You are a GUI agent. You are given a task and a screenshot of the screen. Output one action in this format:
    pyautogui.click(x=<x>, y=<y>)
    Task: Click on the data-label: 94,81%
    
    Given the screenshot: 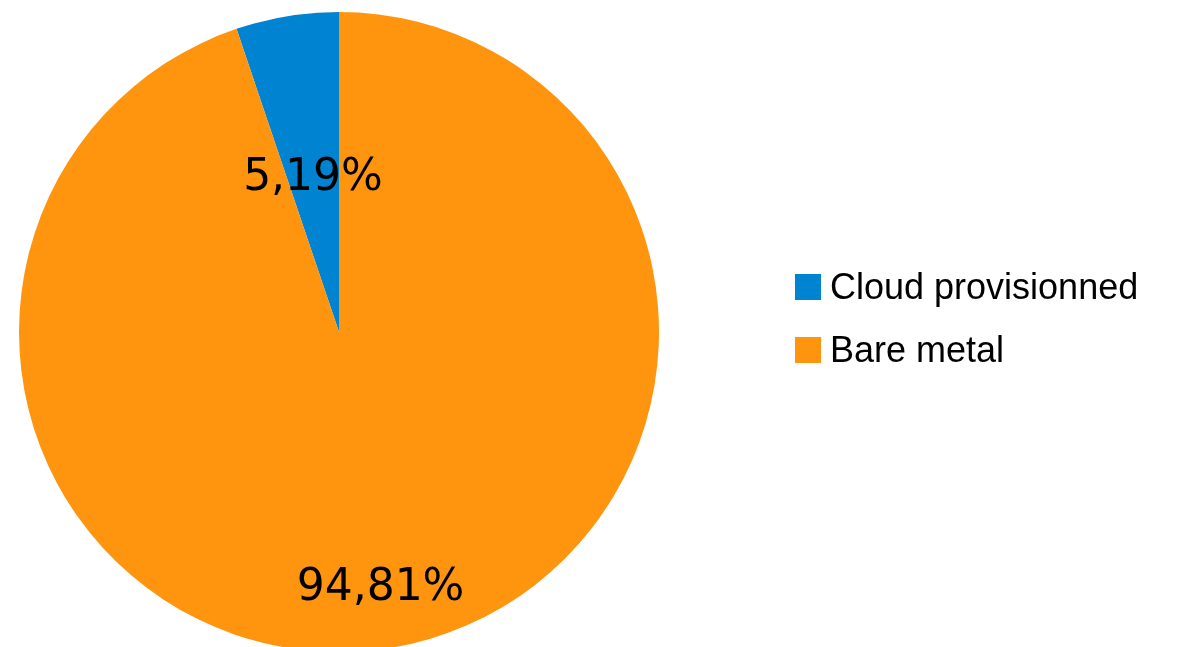 What is the action you would take?
    pyautogui.click(x=380, y=585)
    